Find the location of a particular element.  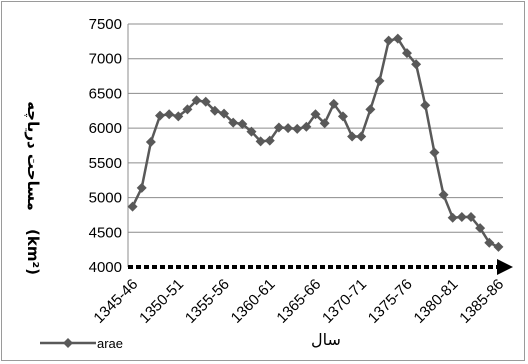

y-tick-label: 5500 is located at coordinates (105, 163).